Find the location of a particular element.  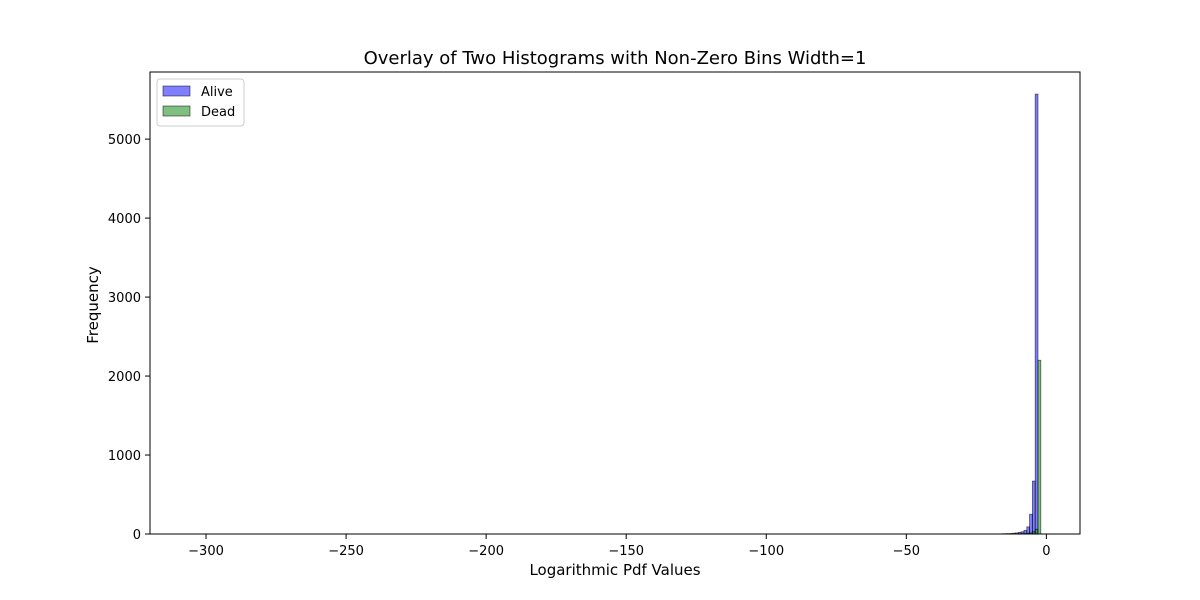

y-tick-label: 5000 is located at coordinates (124, 140).